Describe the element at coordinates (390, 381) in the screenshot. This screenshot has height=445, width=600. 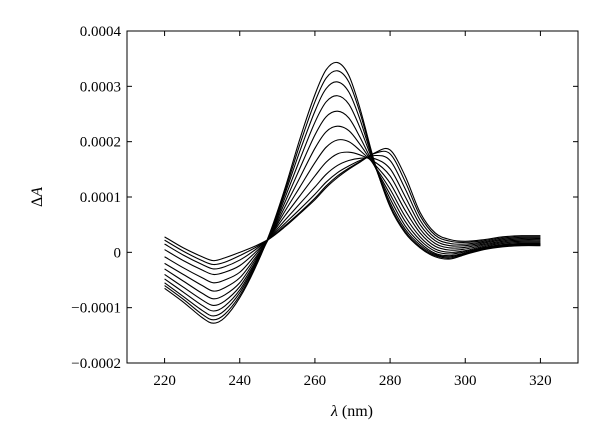
I see `x-tick-label: 280` at that location.